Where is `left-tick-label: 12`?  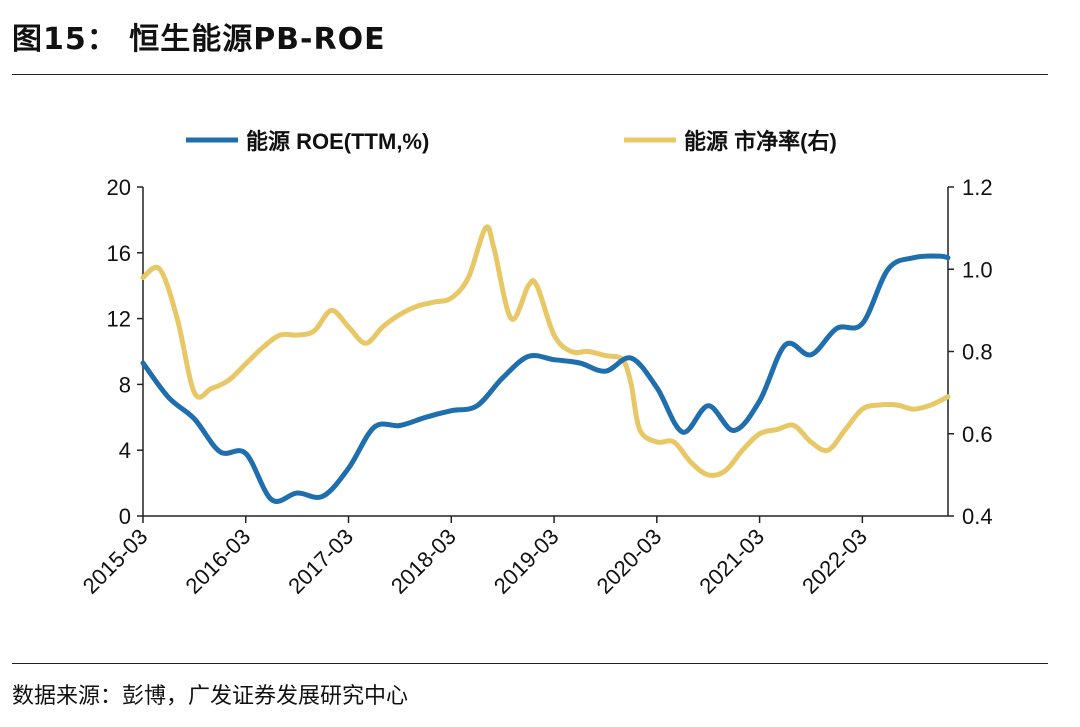 left-tick-label: 12 is located at coordinates (119, 319).